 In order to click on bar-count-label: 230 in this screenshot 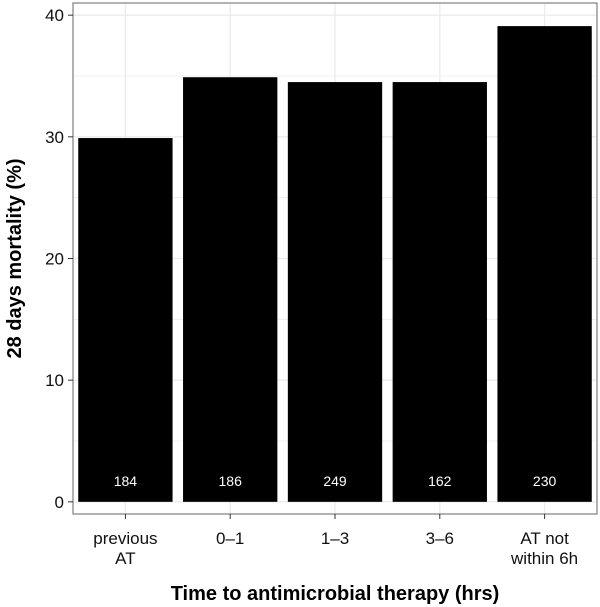, I will do `click(545, 481)`.